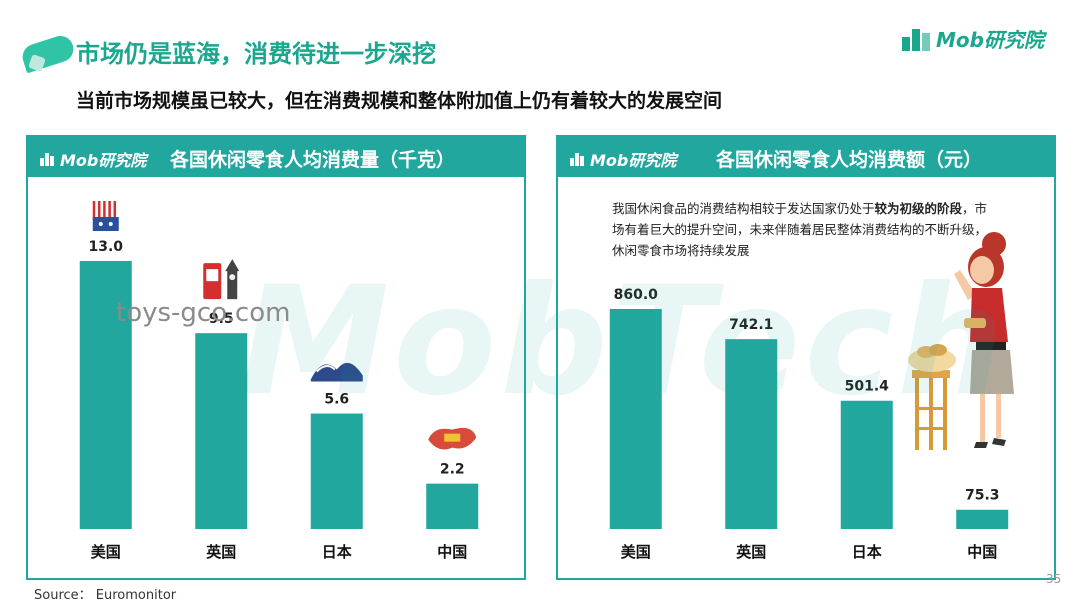  What do you see at coordinates (931, 410) in the screenshot?
I see `stool-icon` at bounding box center [931, 410].